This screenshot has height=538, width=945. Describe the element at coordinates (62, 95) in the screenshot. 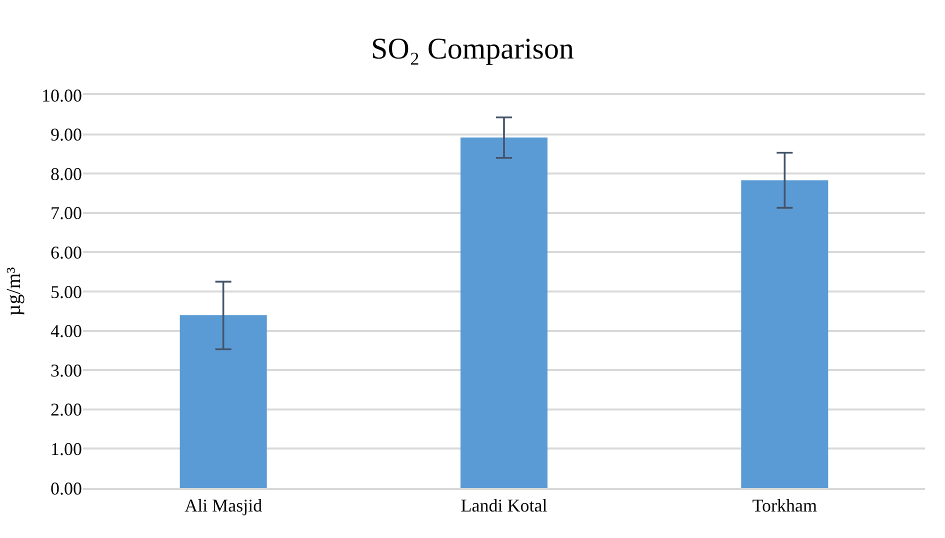

I see `y-tick-label: 10.00` at that location.